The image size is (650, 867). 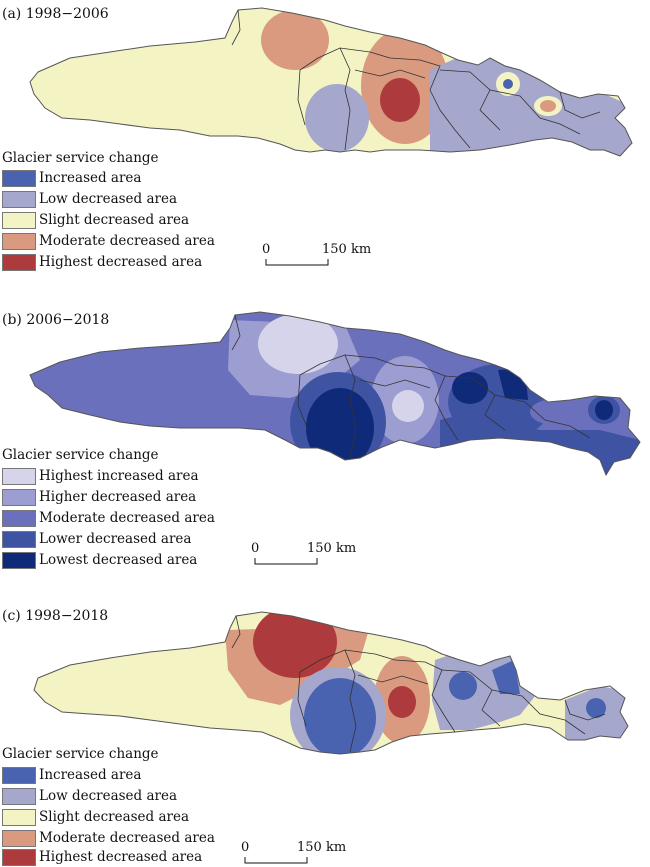 I want to click on legend-label: Lower decreased area, so click(x=115, y=539).